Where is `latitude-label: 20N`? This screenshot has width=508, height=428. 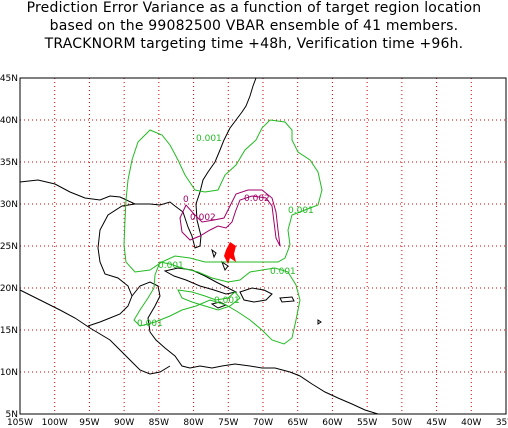
latitude-label: 20N is located at coordinates (9, 289).